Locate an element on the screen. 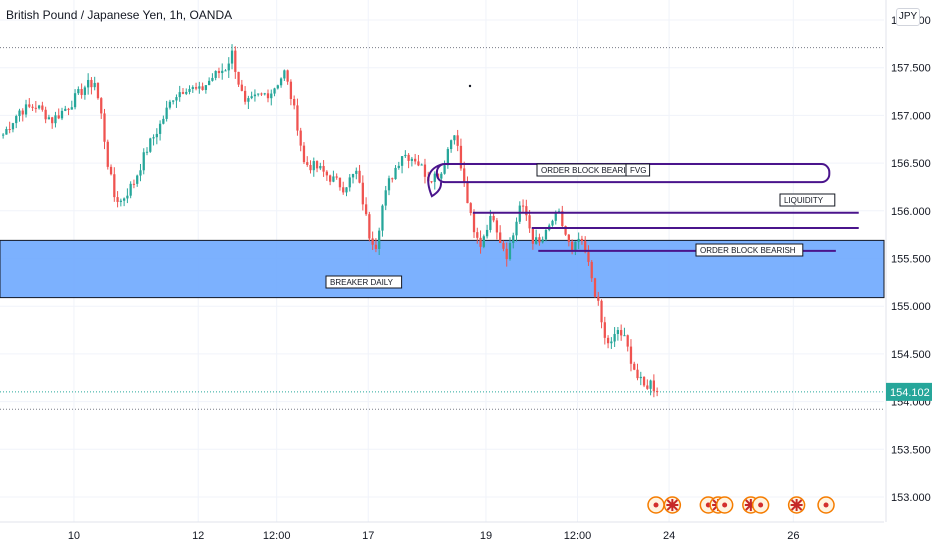 The height and width of the screenshot is (550, 932). order-block-label-2-box is located at coordinates (749, 250).